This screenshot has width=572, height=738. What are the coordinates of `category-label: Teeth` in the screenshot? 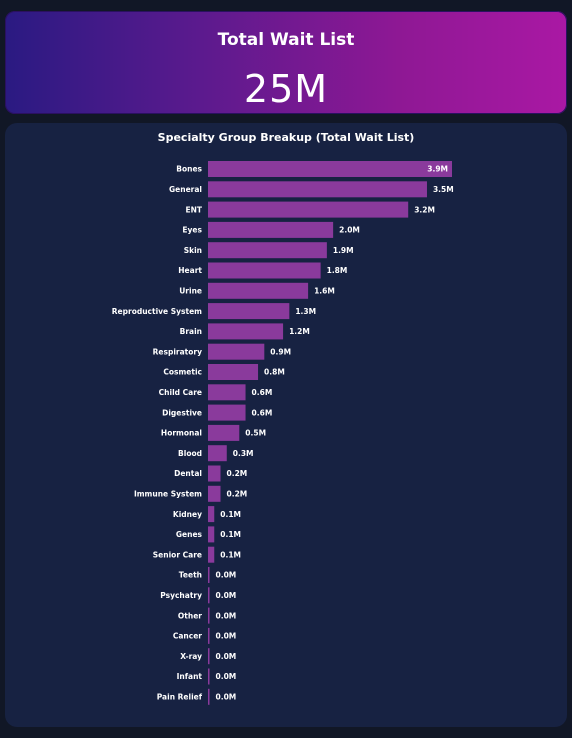 It's located at (190, 575).